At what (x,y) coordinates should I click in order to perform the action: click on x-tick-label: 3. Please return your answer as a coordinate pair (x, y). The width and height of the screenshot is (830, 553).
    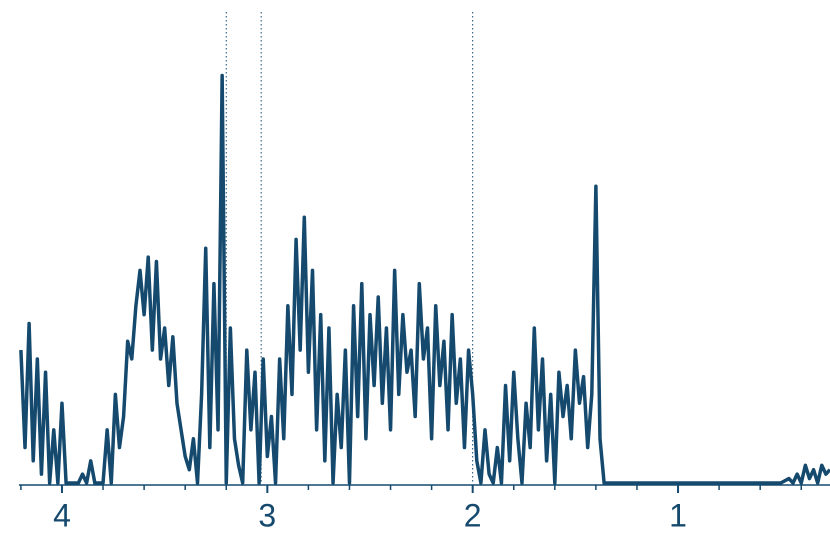
    Looking at the image, I should click on (267, 515).